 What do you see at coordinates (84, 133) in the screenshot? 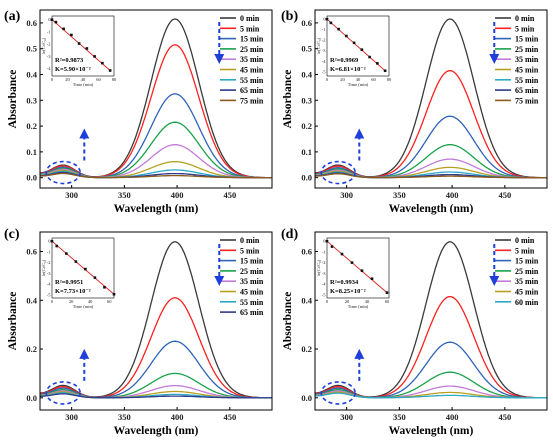
I see `increase-arrowhead` at bounding box center [84, 133].